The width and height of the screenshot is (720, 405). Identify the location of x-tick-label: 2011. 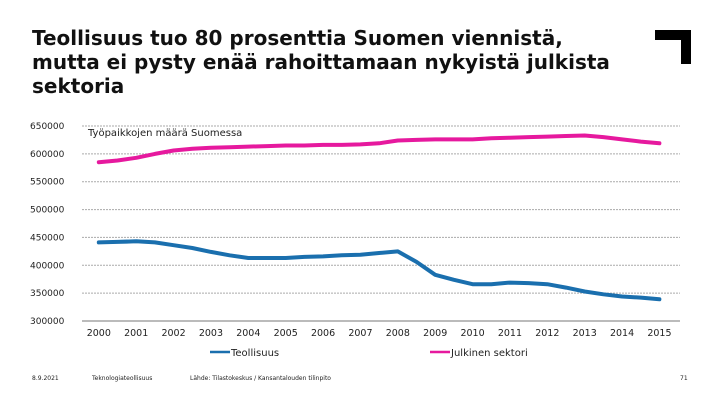
(510, 333).